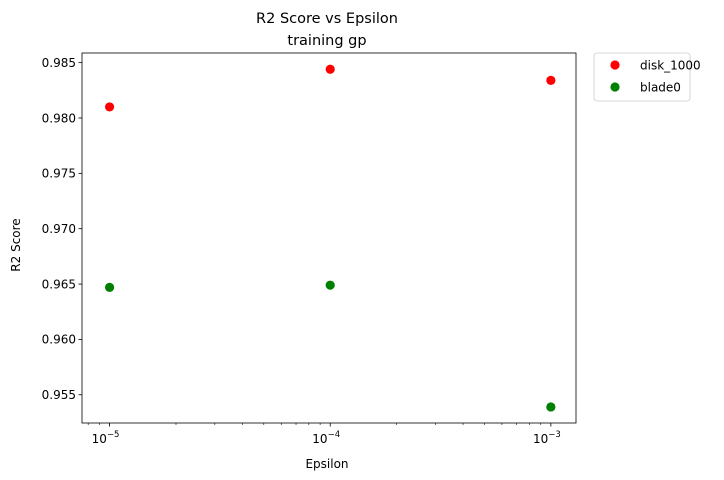 This screenshot has height=480, width=724. What do you see at coordinates (670, 65) in the screenshot?
I see `legend-label-disk_1000: disk_1000` at bounding box center [670, 65].